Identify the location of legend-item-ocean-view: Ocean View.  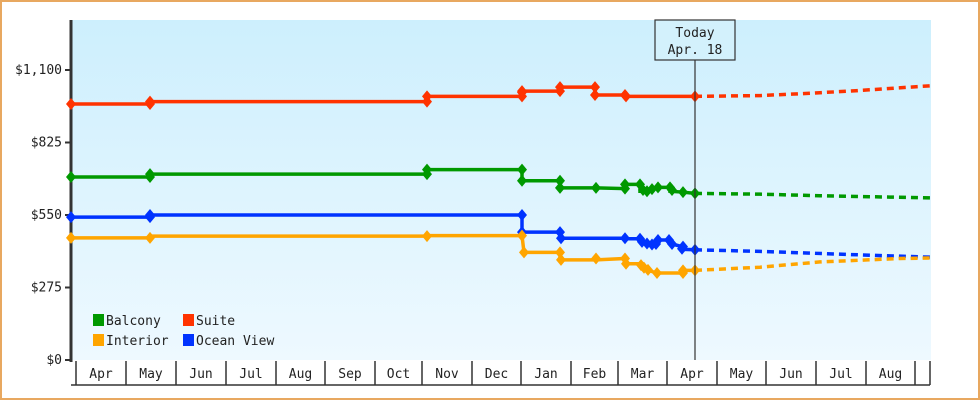
(228, 341).